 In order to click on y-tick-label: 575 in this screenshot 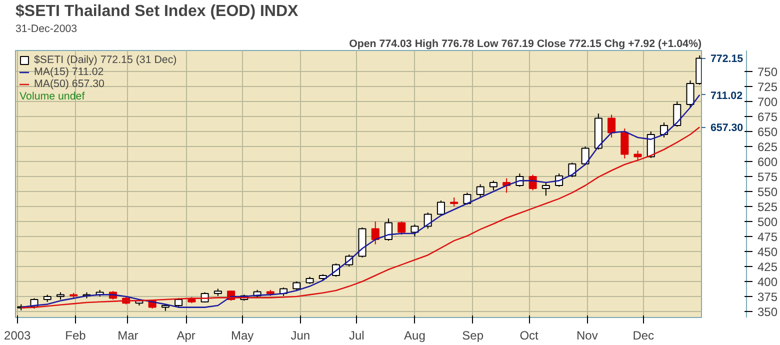, I will do `click(768, 177)`.